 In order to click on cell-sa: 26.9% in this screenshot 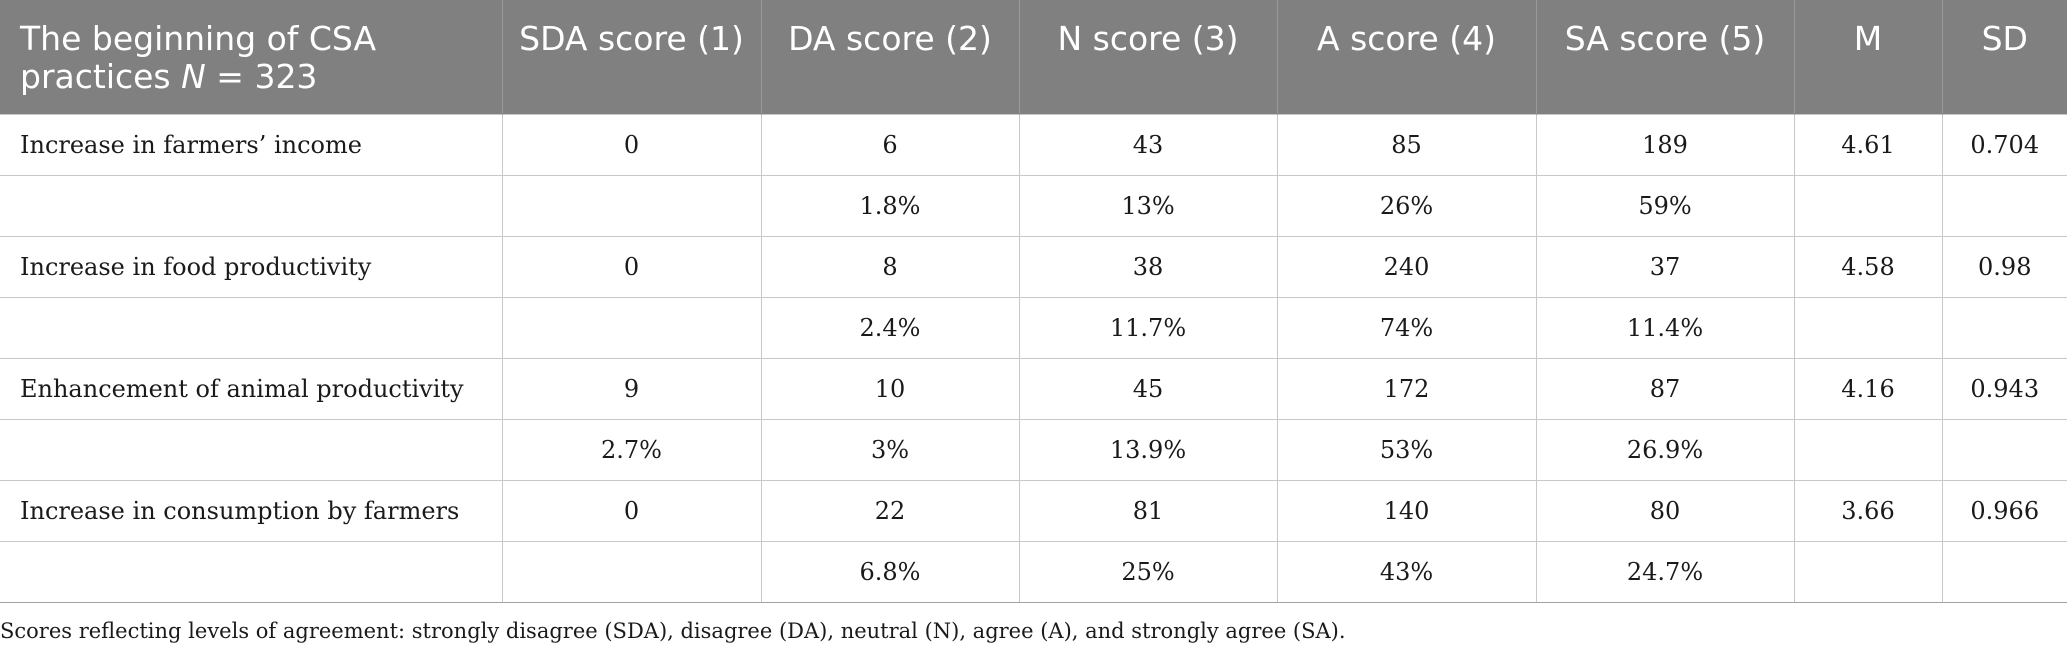, I will do `click(1665, 449)`.